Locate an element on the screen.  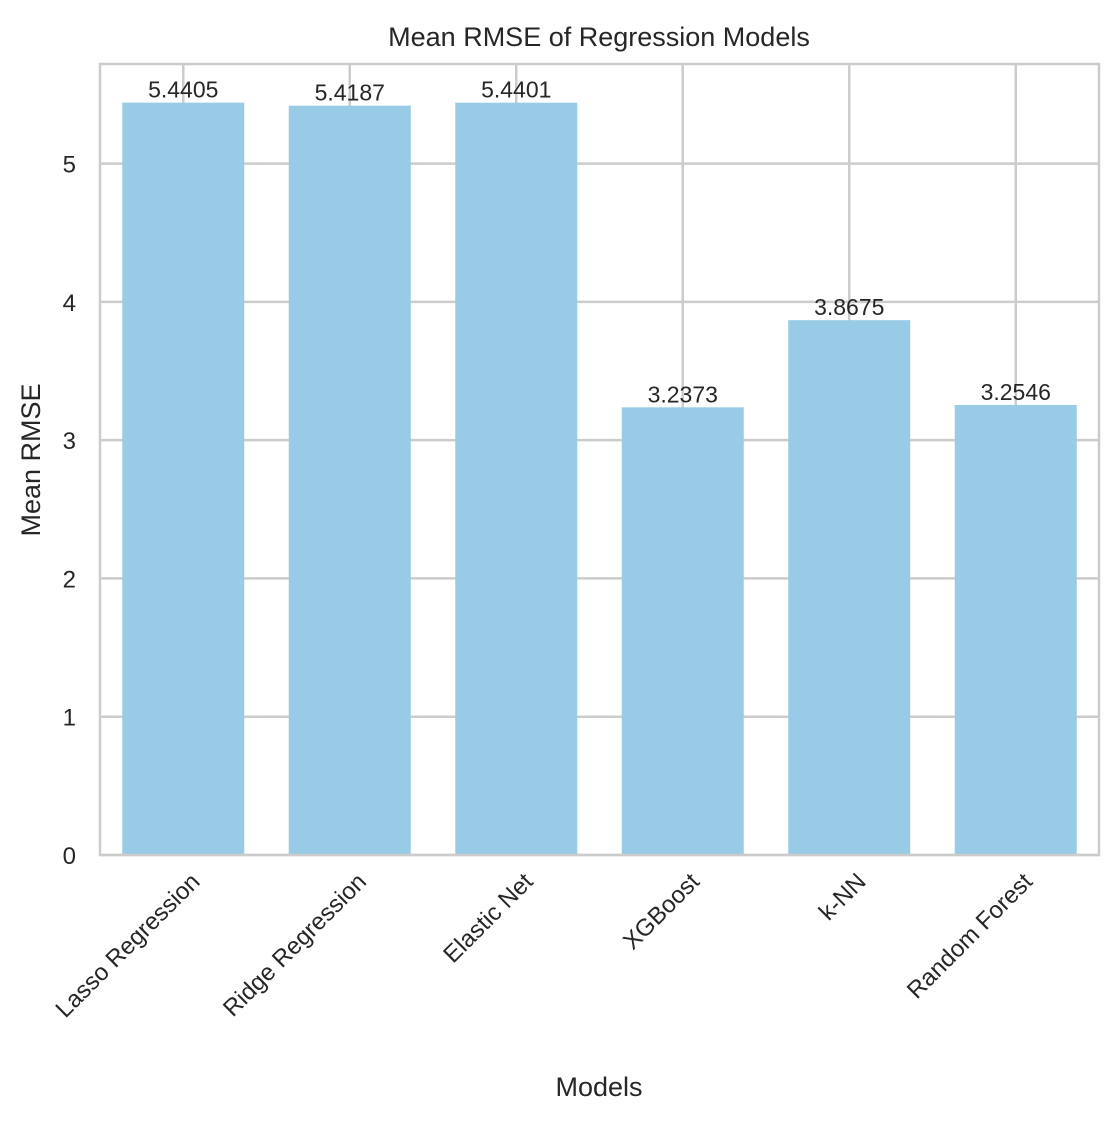
bar-value-label: 3.2546 is located at coordinates (1016, 392).